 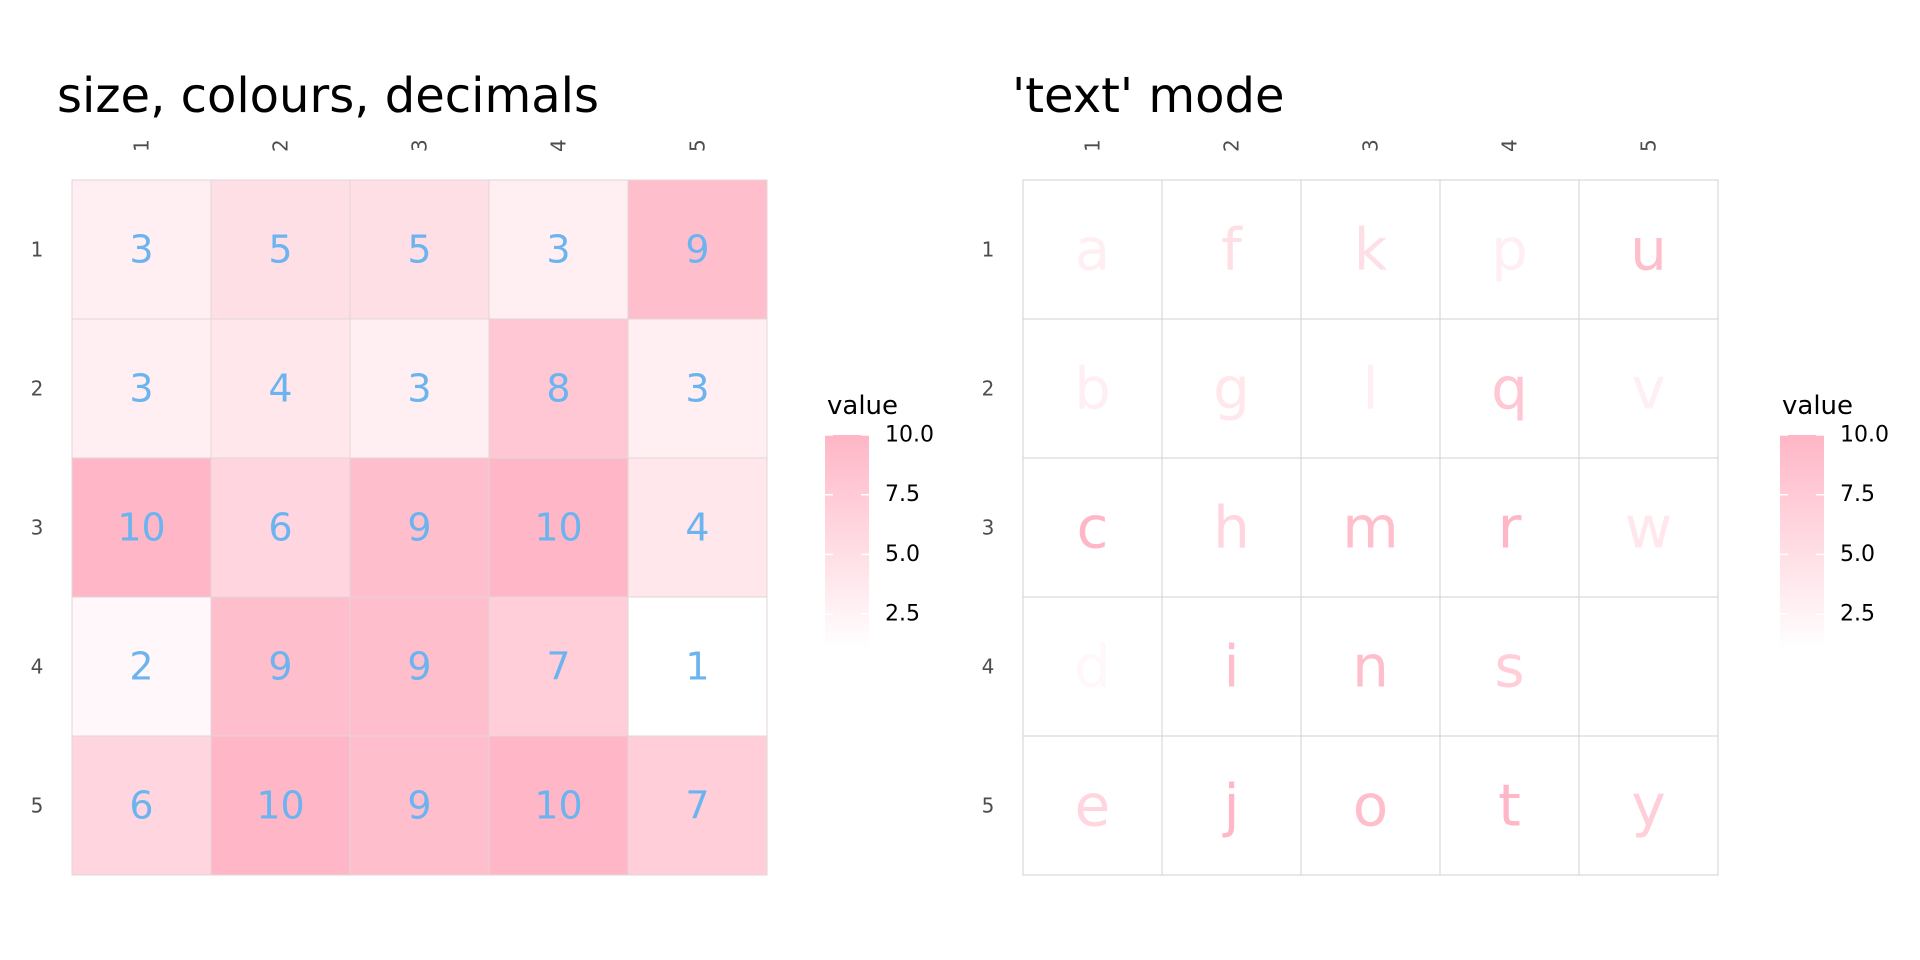 What do you see at coordinates (280, 389) in the screenshot?
I see `cell-label: 4` at bounding box center [280, 389].